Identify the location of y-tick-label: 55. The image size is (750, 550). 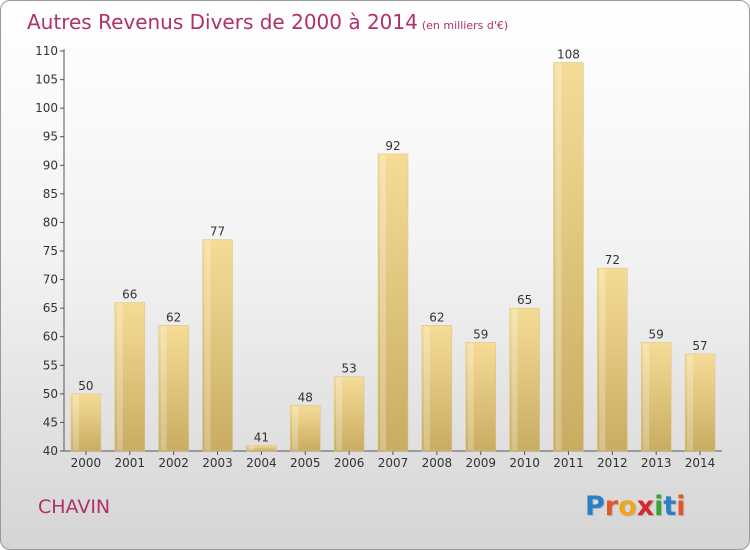
(50, 365).